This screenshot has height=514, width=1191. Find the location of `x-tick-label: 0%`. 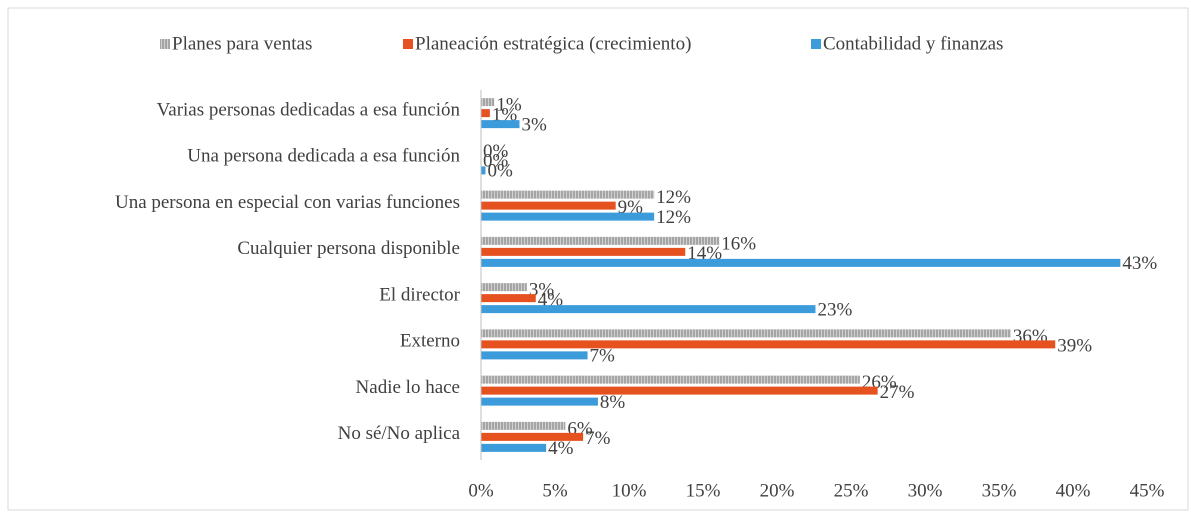

x-tick-label: 0% is located at coordinates (481, 490).